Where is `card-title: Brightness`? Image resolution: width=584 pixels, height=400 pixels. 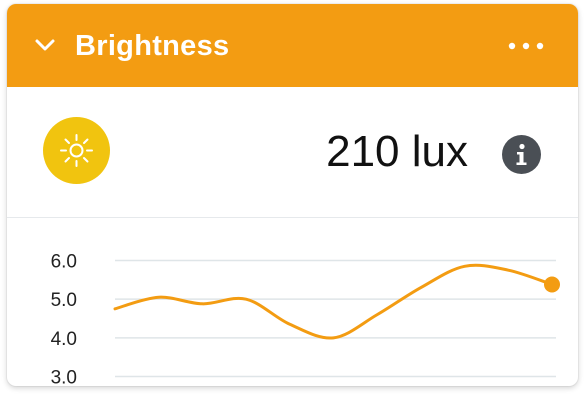
card-title: Brightness is located at coordinates (152, 46).